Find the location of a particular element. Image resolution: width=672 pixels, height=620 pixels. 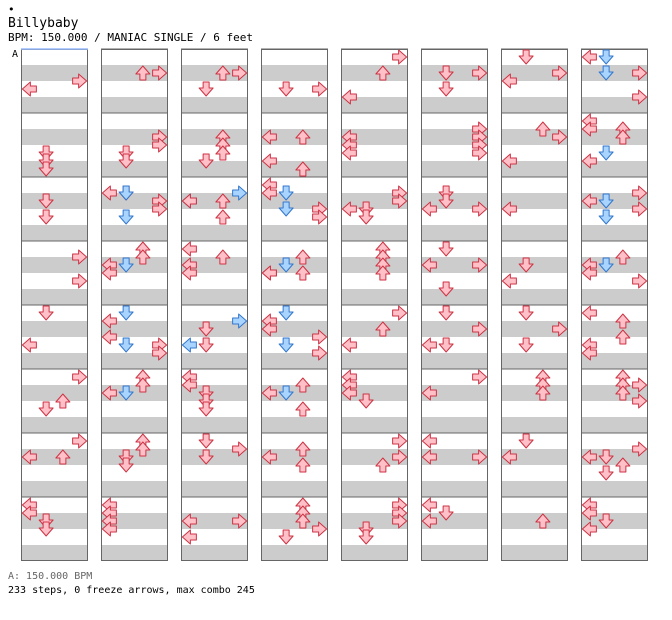

song-title: Billybaby is located at coordinates (43, 23).